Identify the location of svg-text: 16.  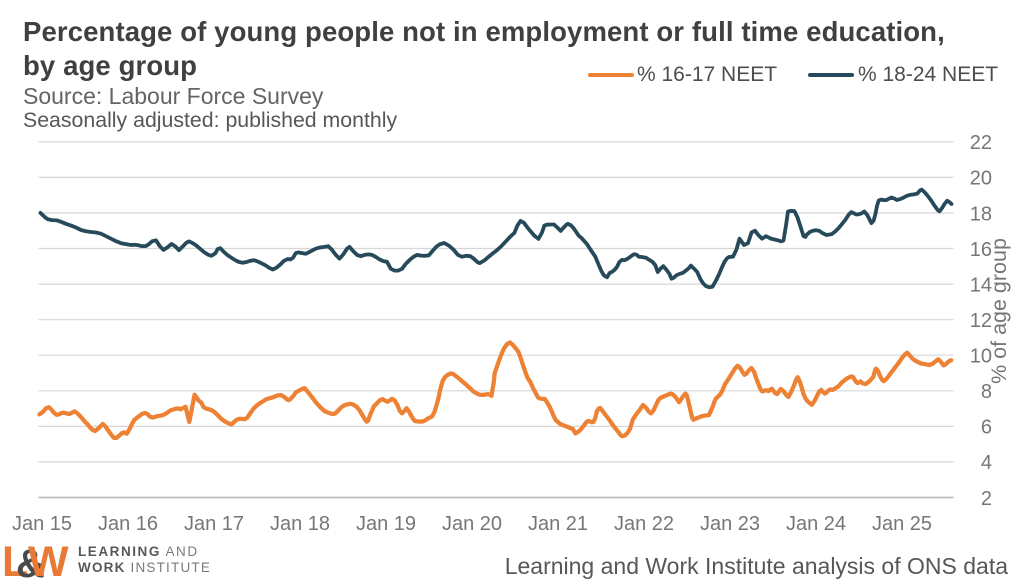
(981, 250).